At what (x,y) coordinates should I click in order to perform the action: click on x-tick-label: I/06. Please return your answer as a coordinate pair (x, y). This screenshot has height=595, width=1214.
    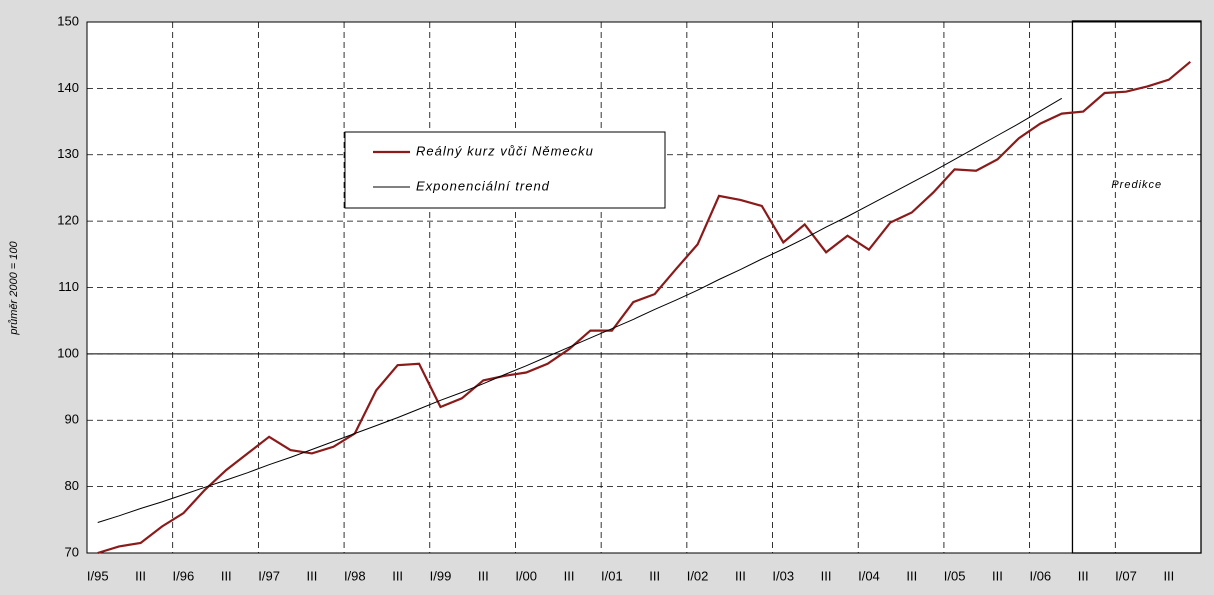
    Looking at the image, I should click on (1040, 575).